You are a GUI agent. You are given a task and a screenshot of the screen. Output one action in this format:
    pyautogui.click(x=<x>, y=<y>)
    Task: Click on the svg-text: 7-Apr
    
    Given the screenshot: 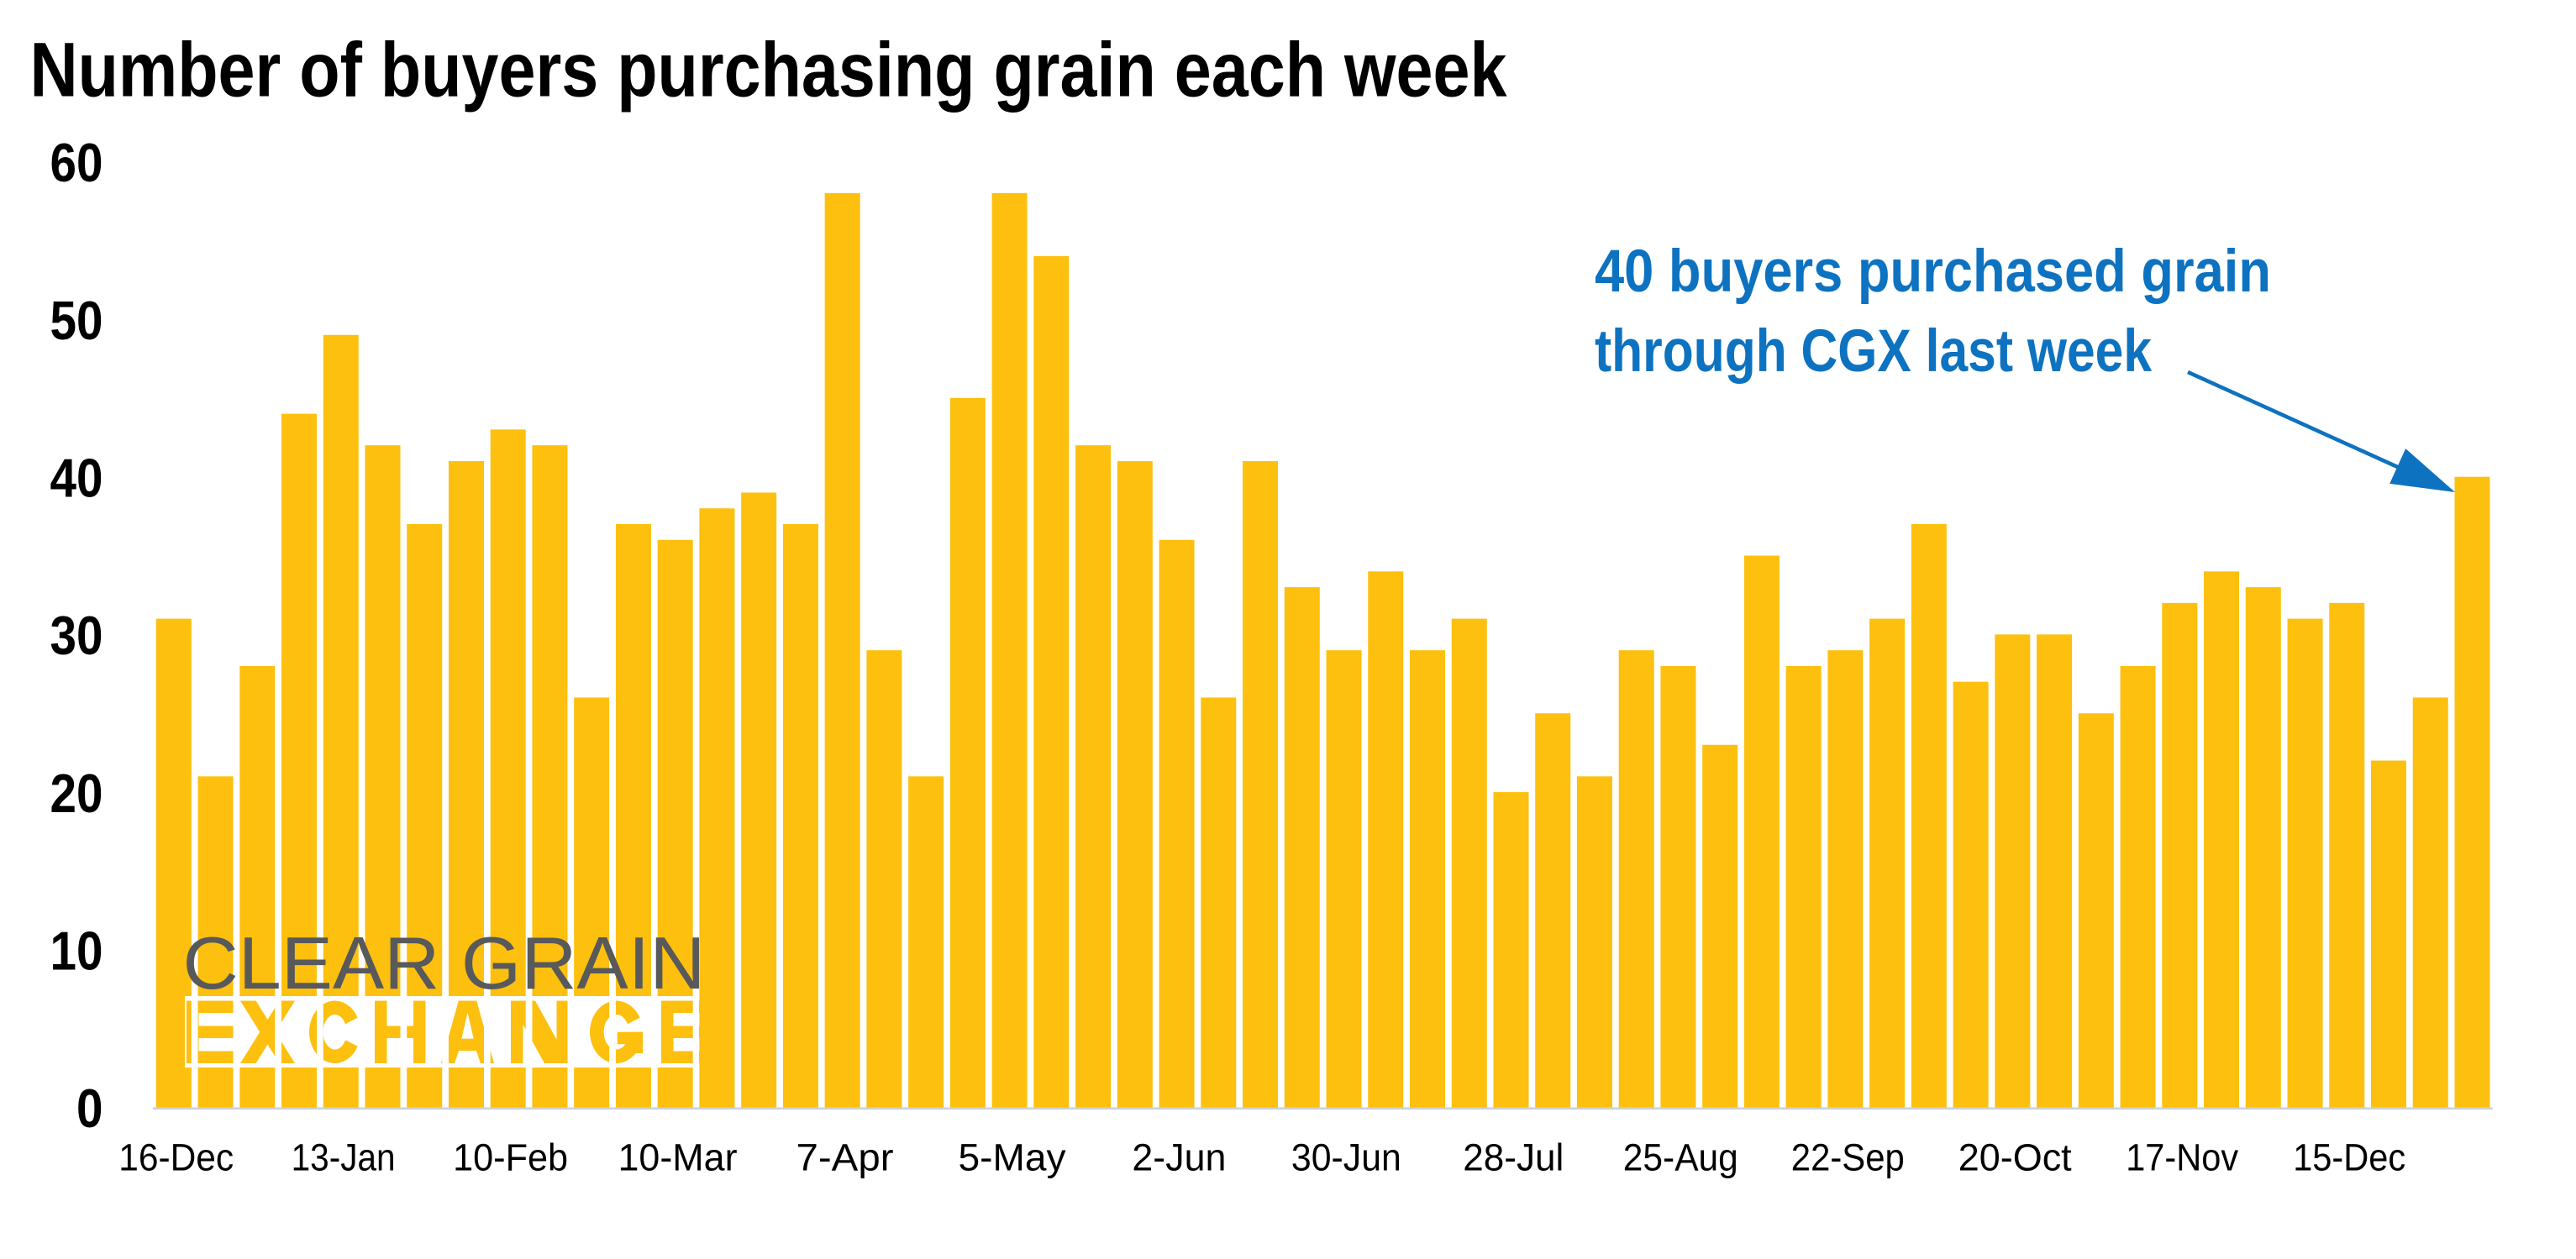 What is the action you would take?
    pyautogui.click(x=845, y=1157)
    